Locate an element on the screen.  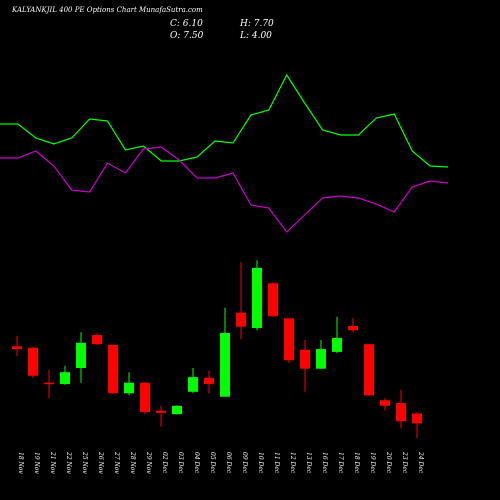
x-tick-label: 25 Nov is located at coordinates (84, 462).